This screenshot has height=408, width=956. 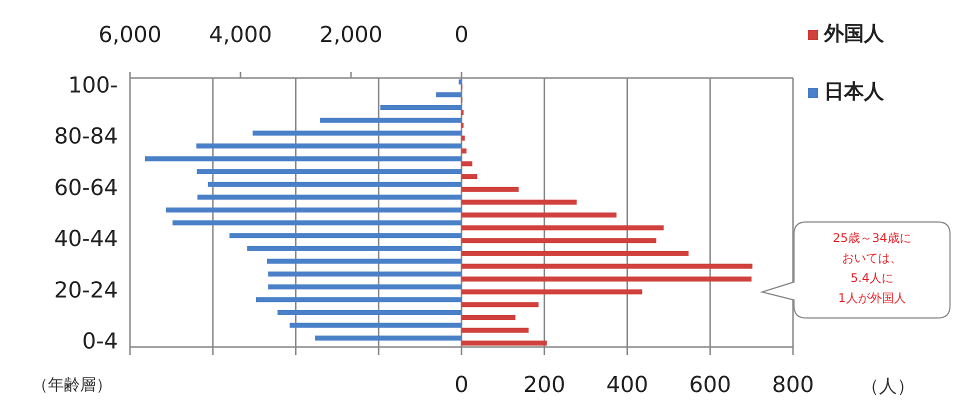 I want to click on legend-label: 外国人, so click(x=854, y=33).